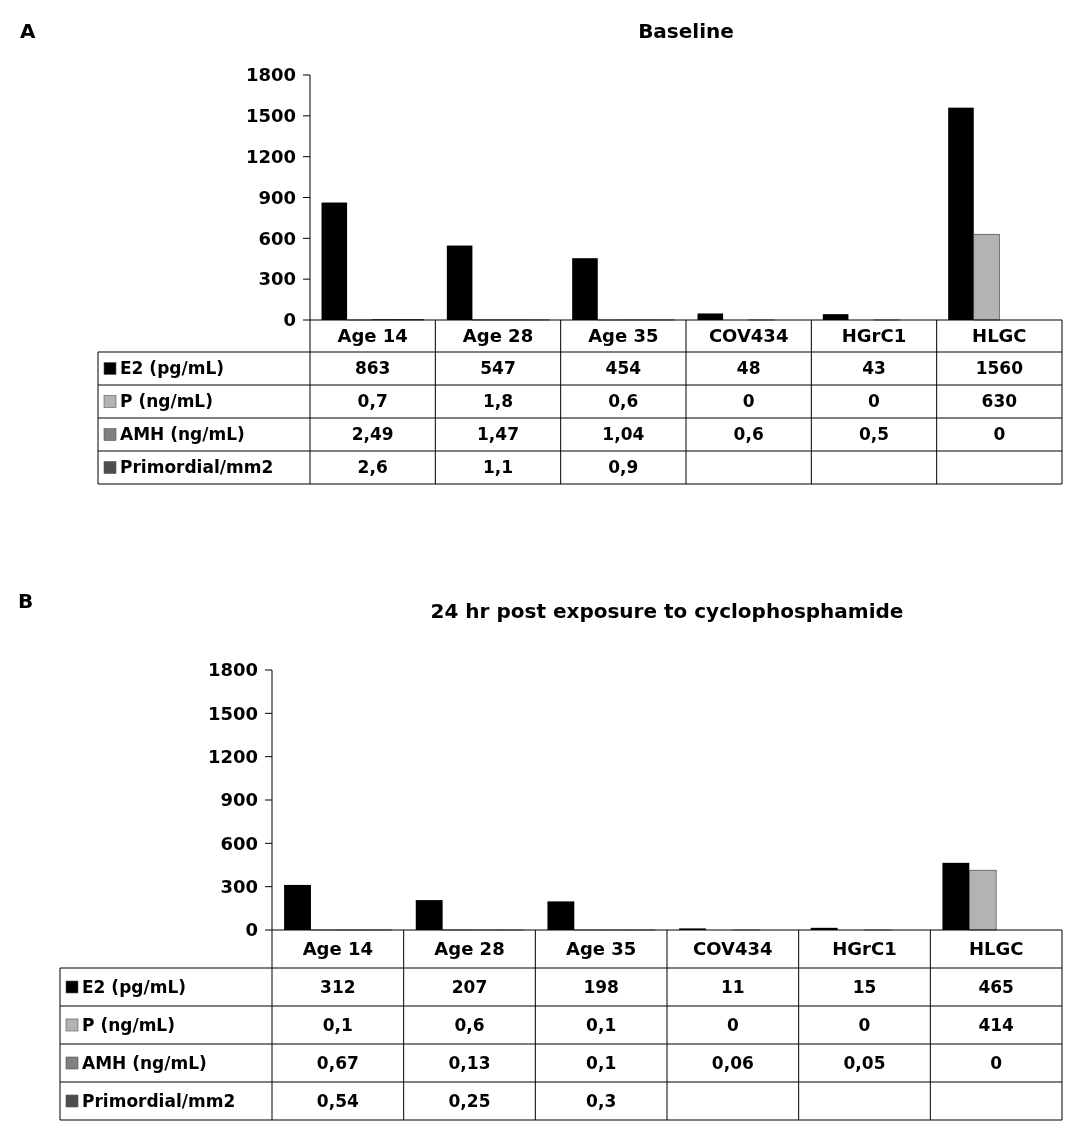  Describe the element at coordinates (498, 368) in the screenshot. I see `data-label: 547` at that location.